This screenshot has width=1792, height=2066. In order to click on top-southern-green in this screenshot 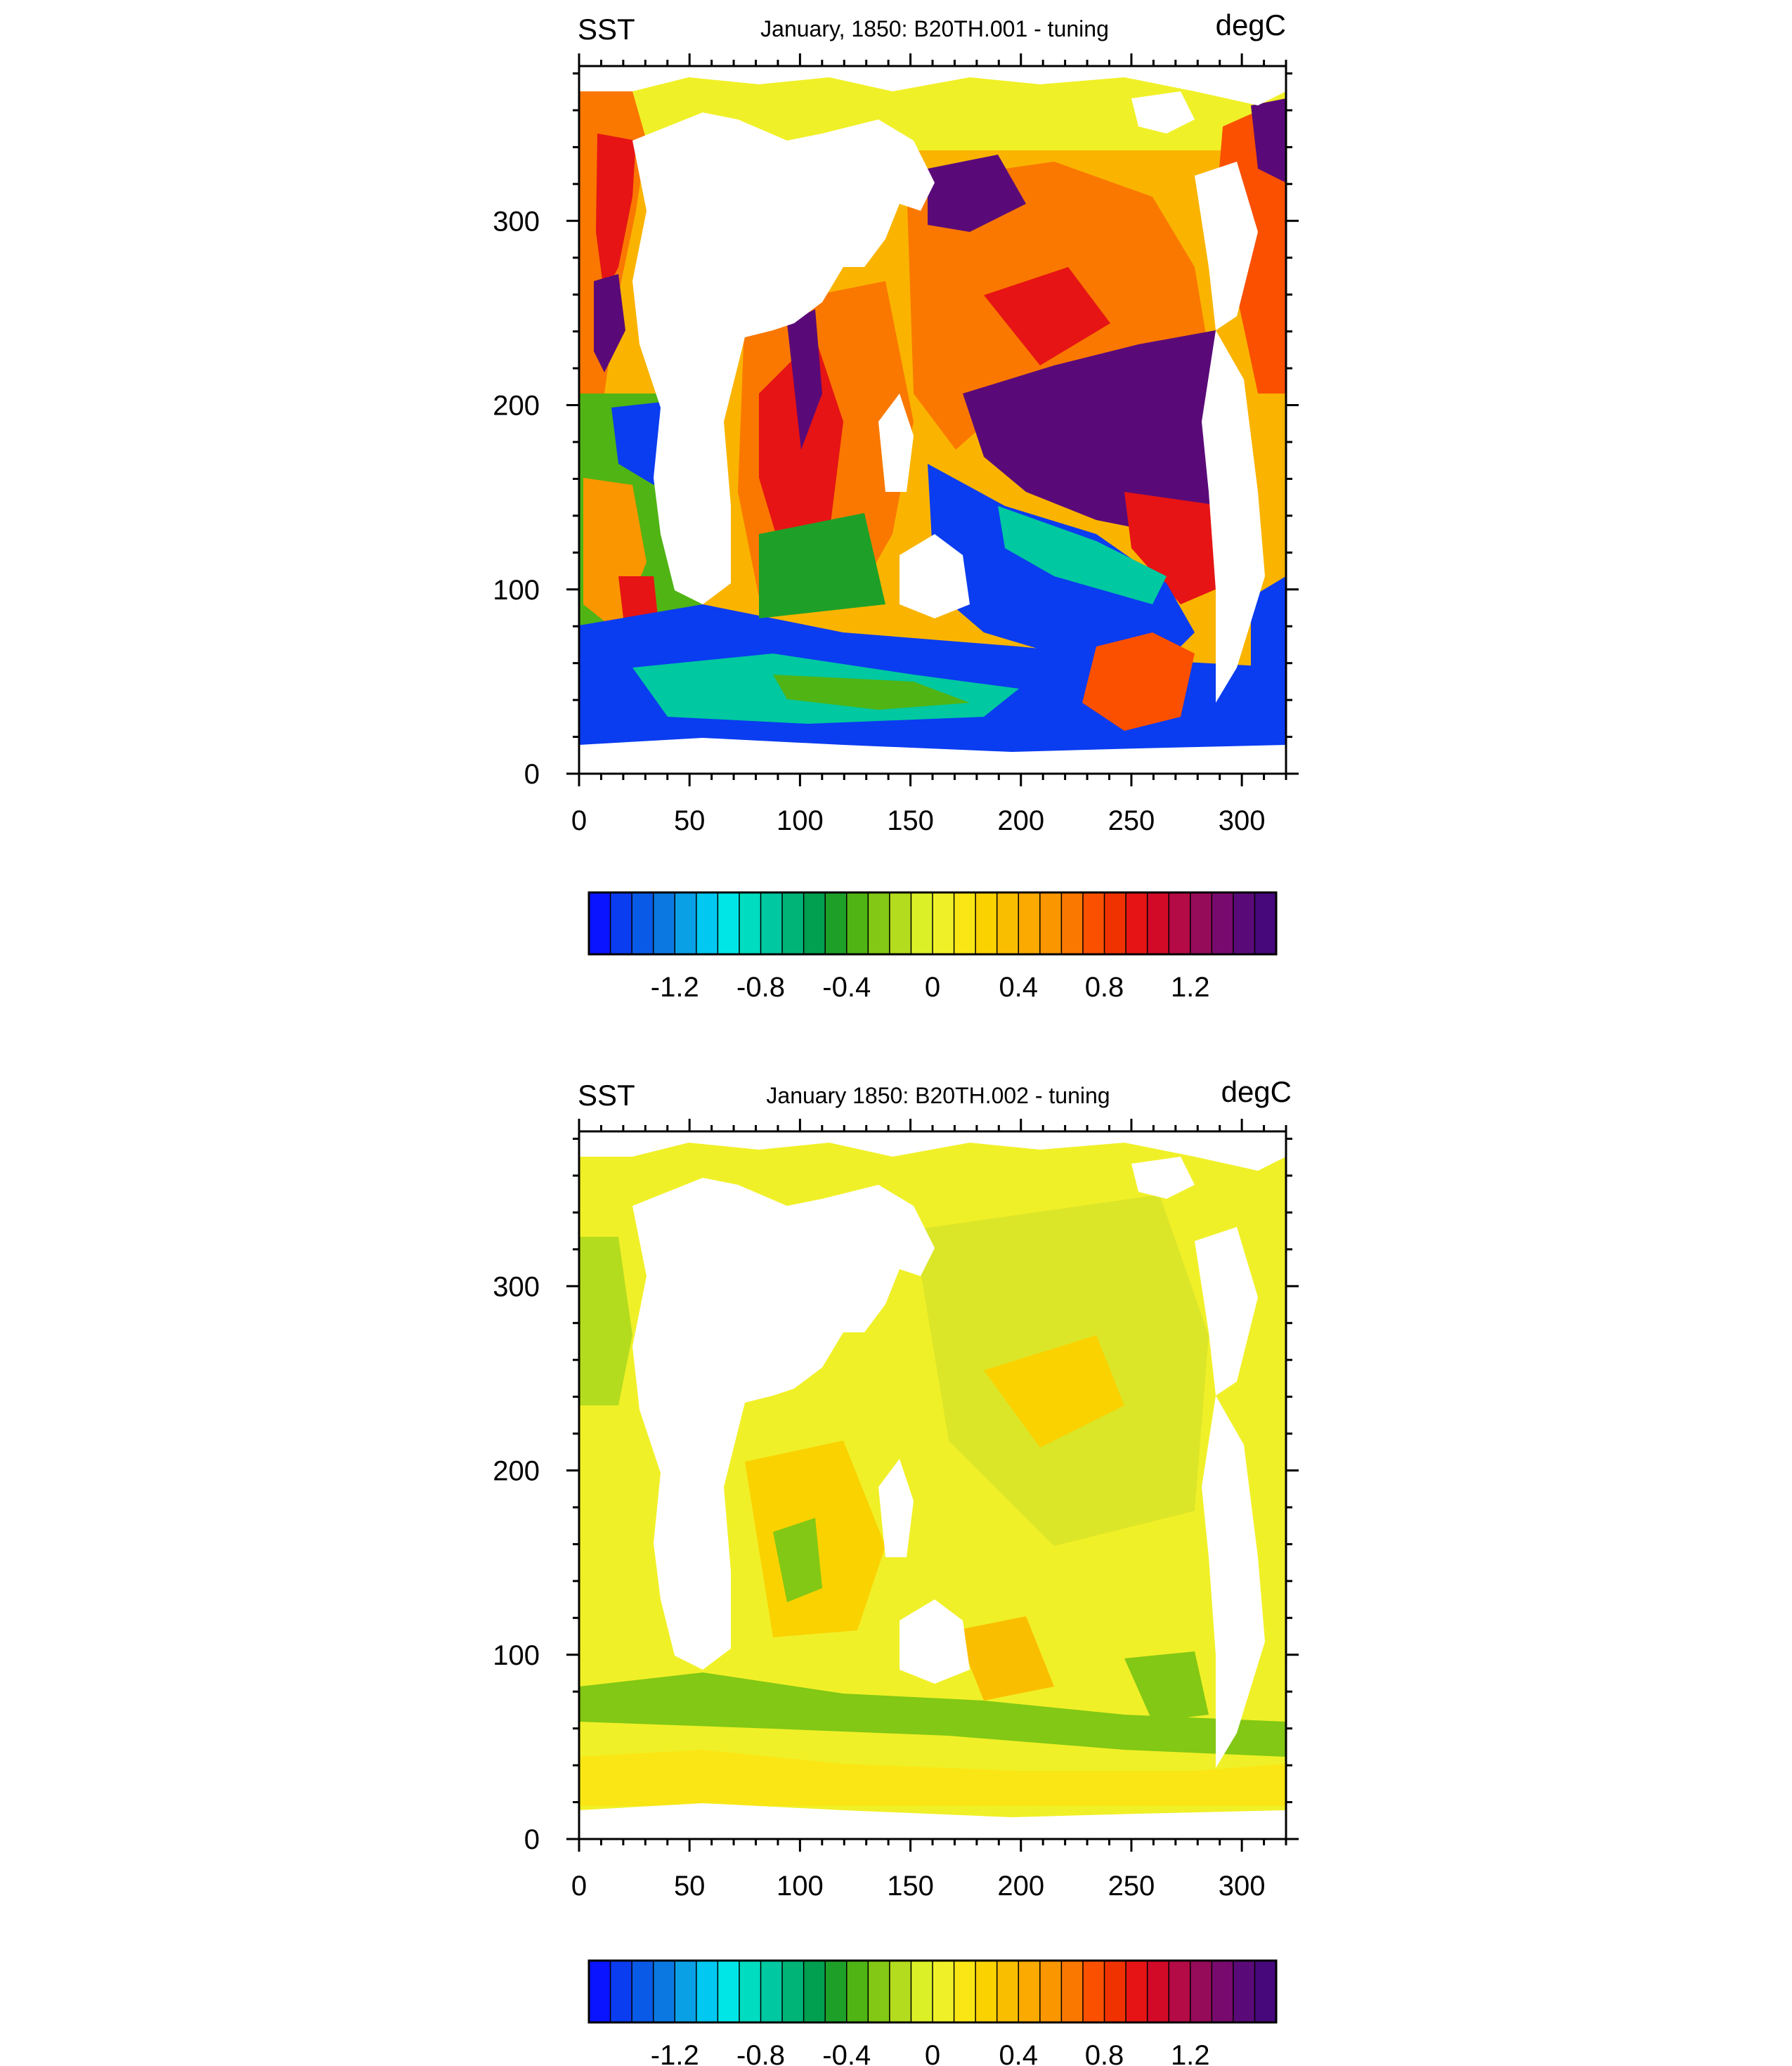, I will do `click(871, 693)`.